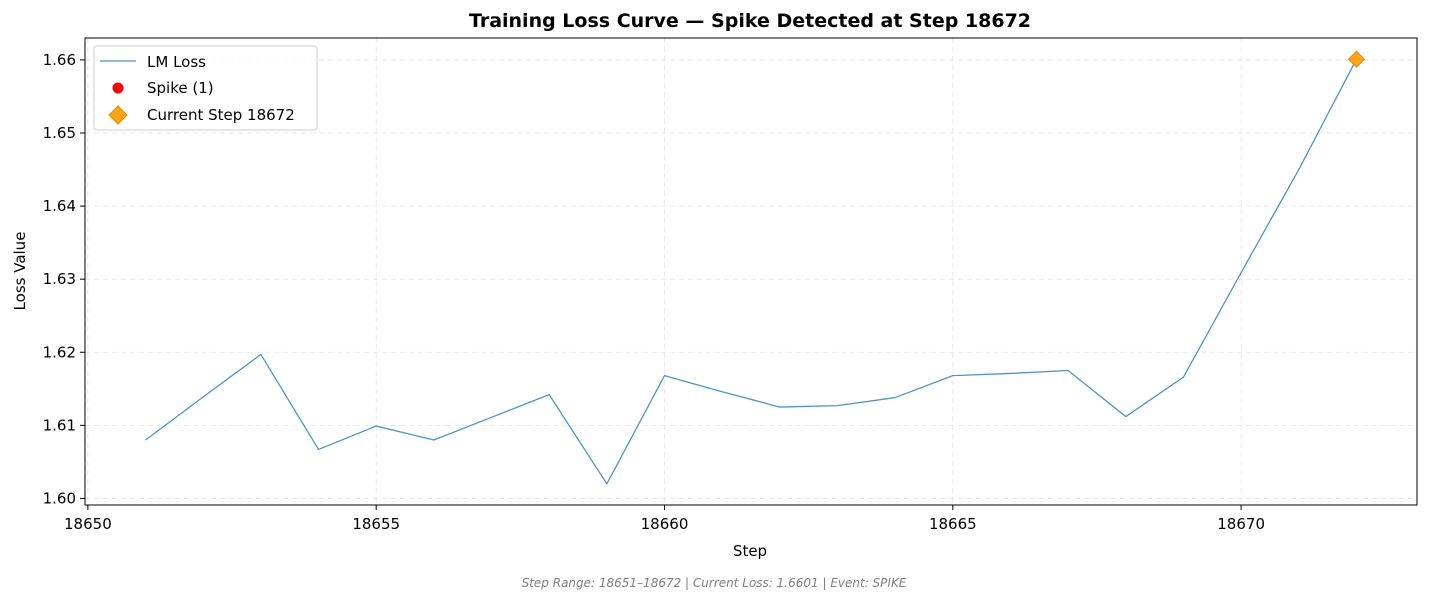 Image resolution: width=1429 pixels, height=602 pixels. I want to click on x-axis-label: Step, so click(750, 551).